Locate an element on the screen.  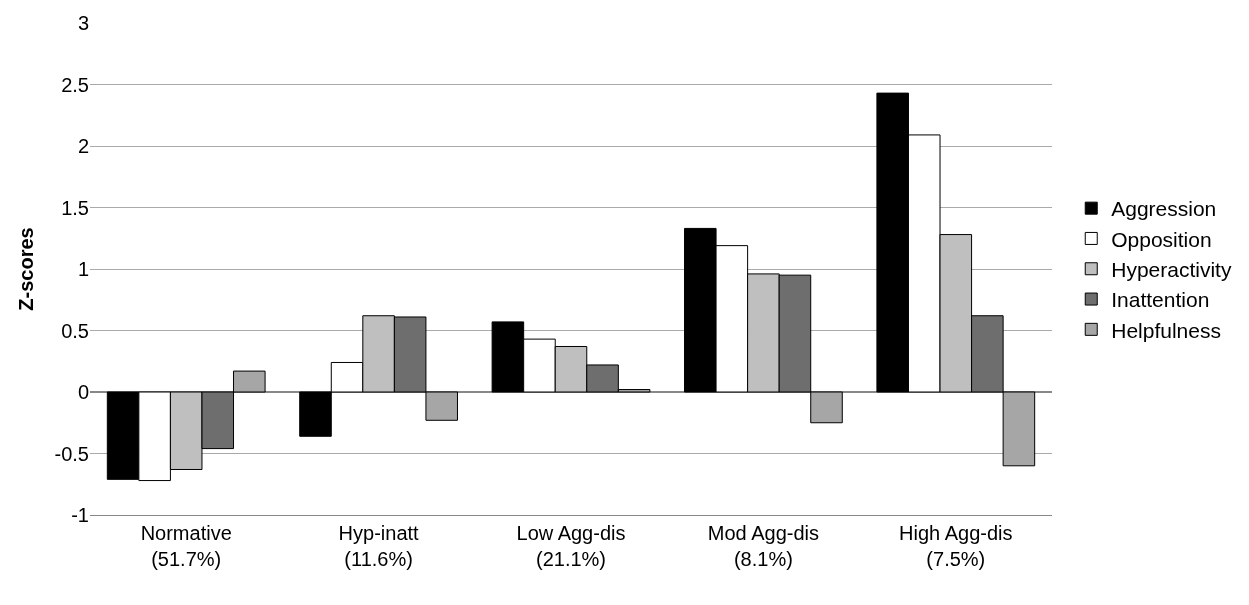
y-tick-label: 3 is located at coordinates (83, 23).